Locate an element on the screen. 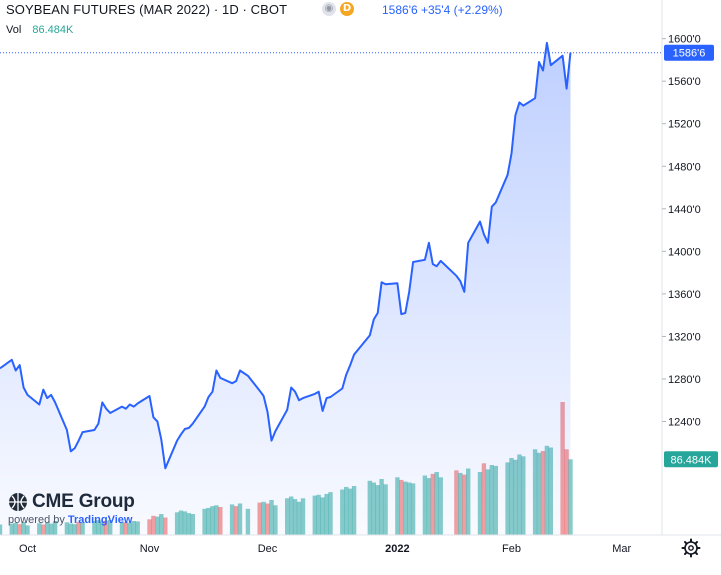  cme-logo: CME Group powered by TradingView is located at coordinates (71, 508).